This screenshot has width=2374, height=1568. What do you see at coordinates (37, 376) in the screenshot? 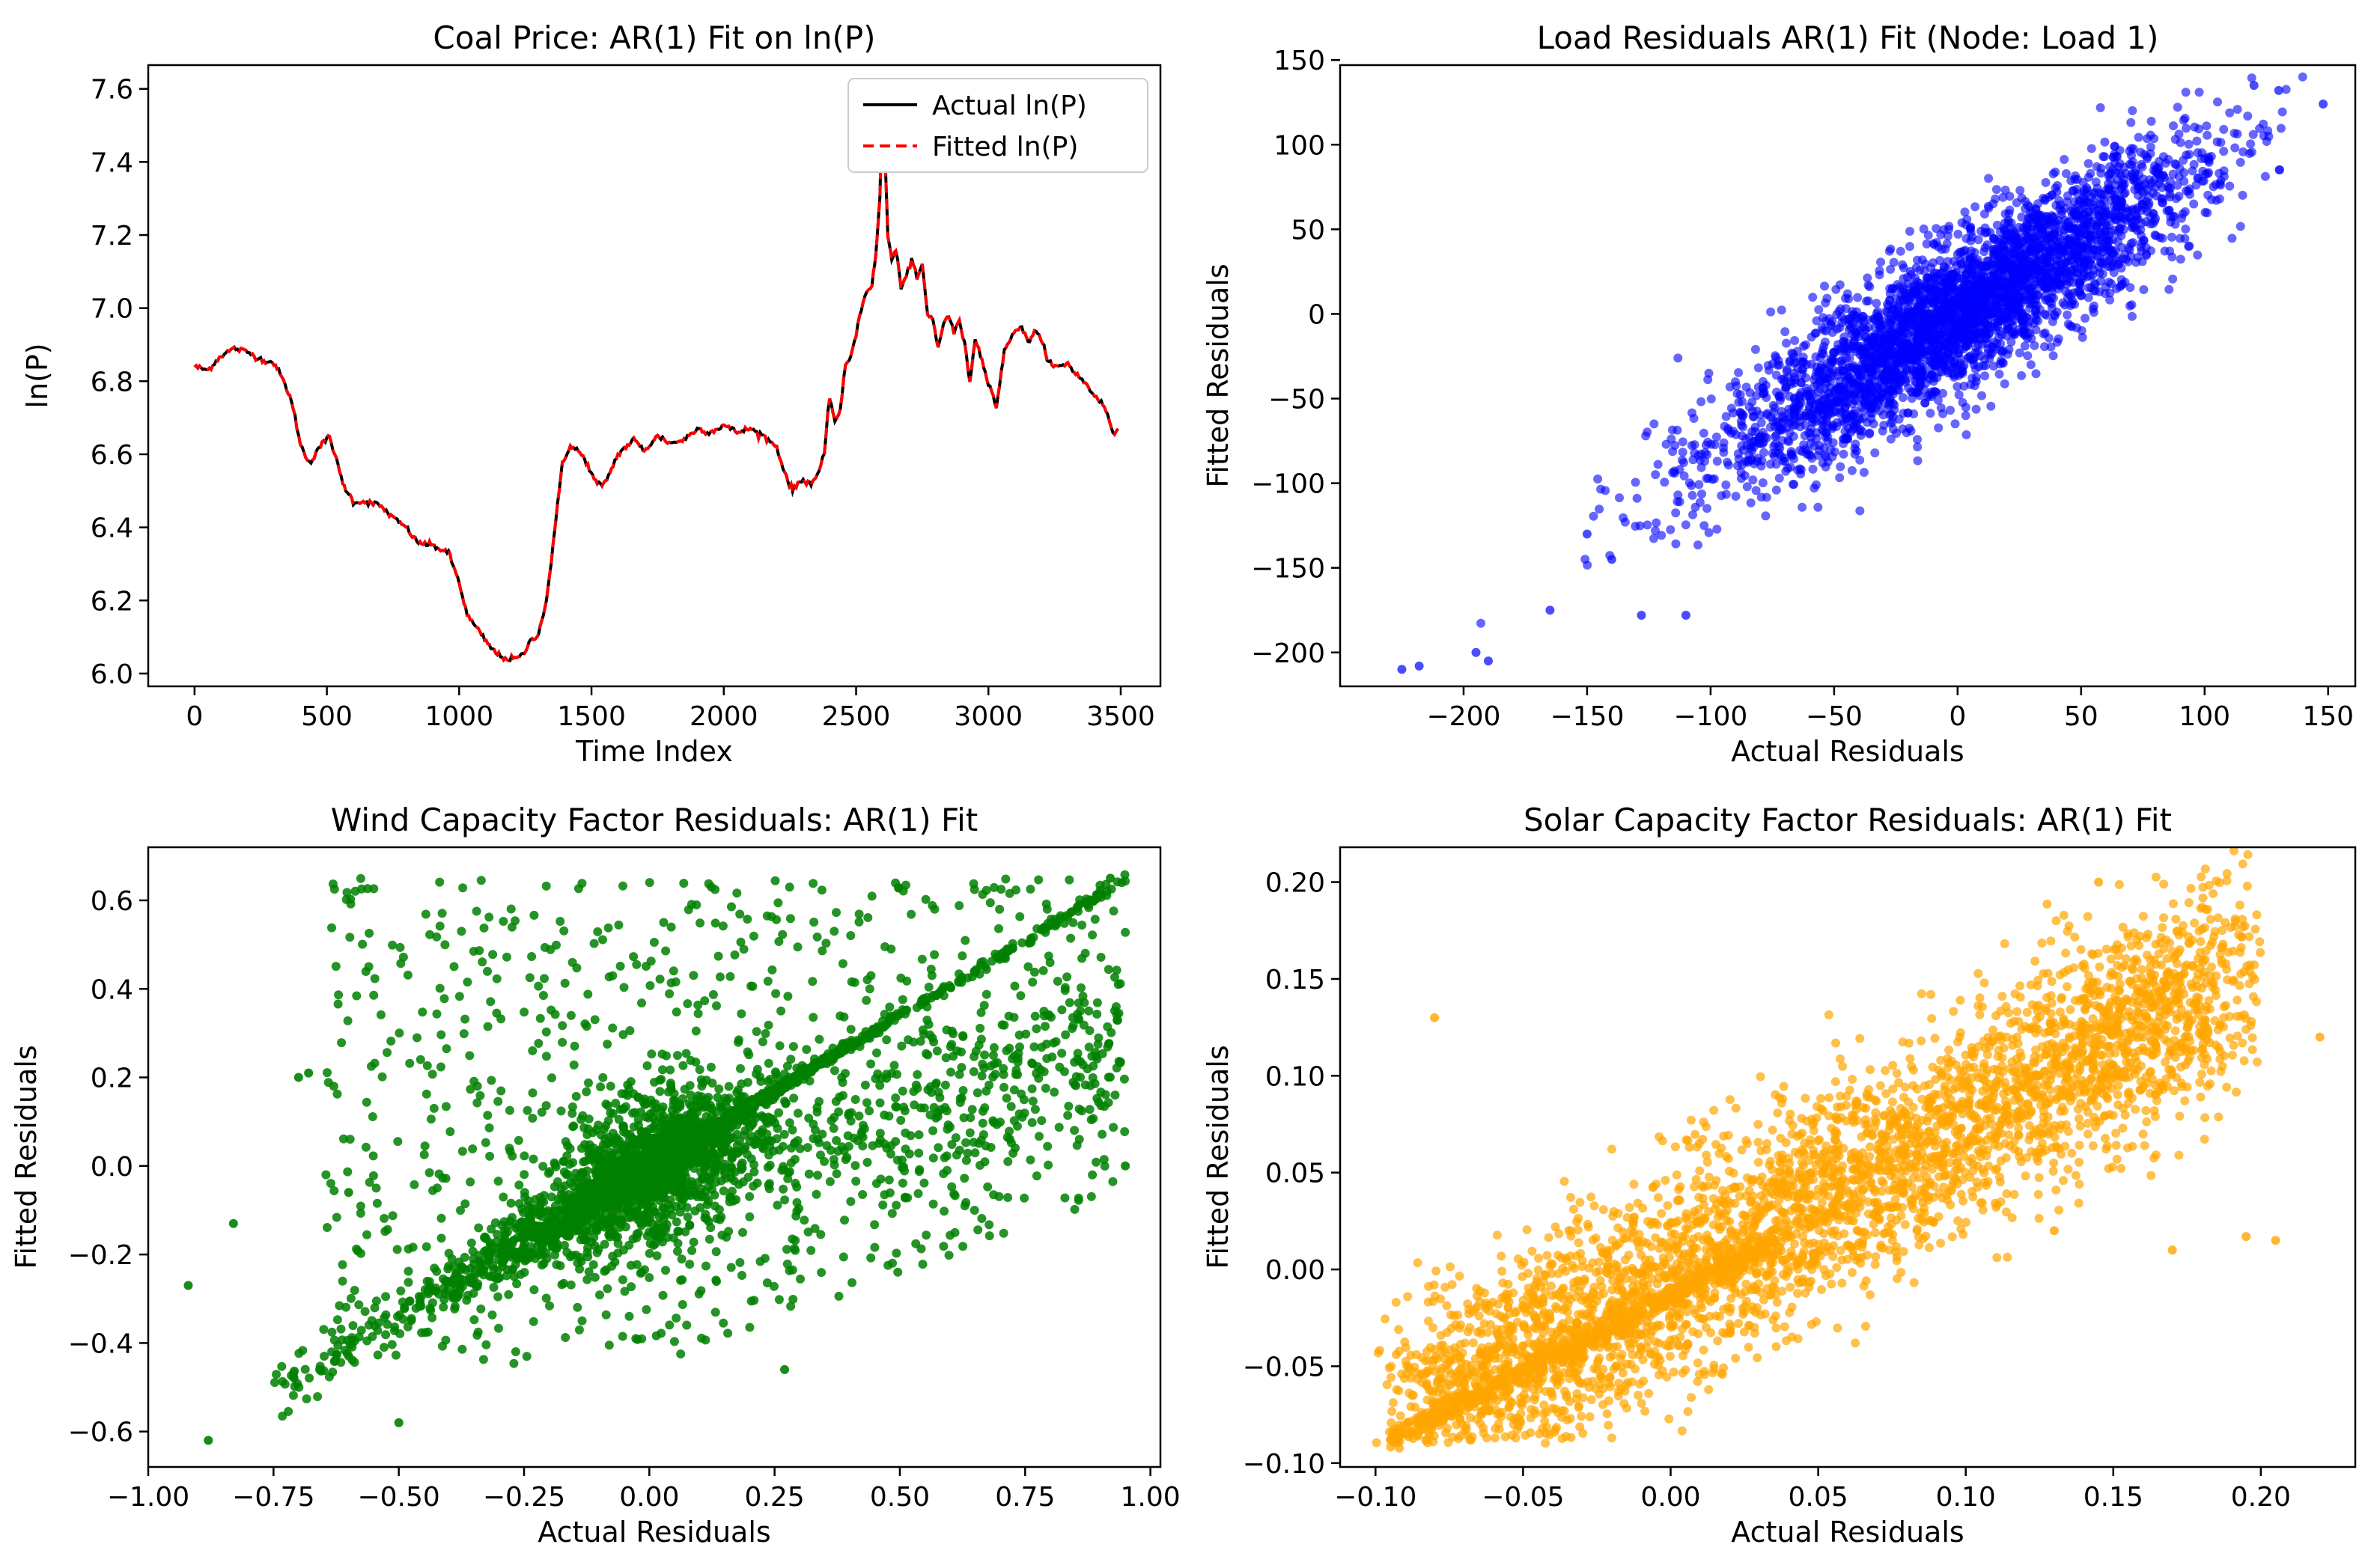
I see `y-axis-label: ln(P)` at bounding box center [37, 376].